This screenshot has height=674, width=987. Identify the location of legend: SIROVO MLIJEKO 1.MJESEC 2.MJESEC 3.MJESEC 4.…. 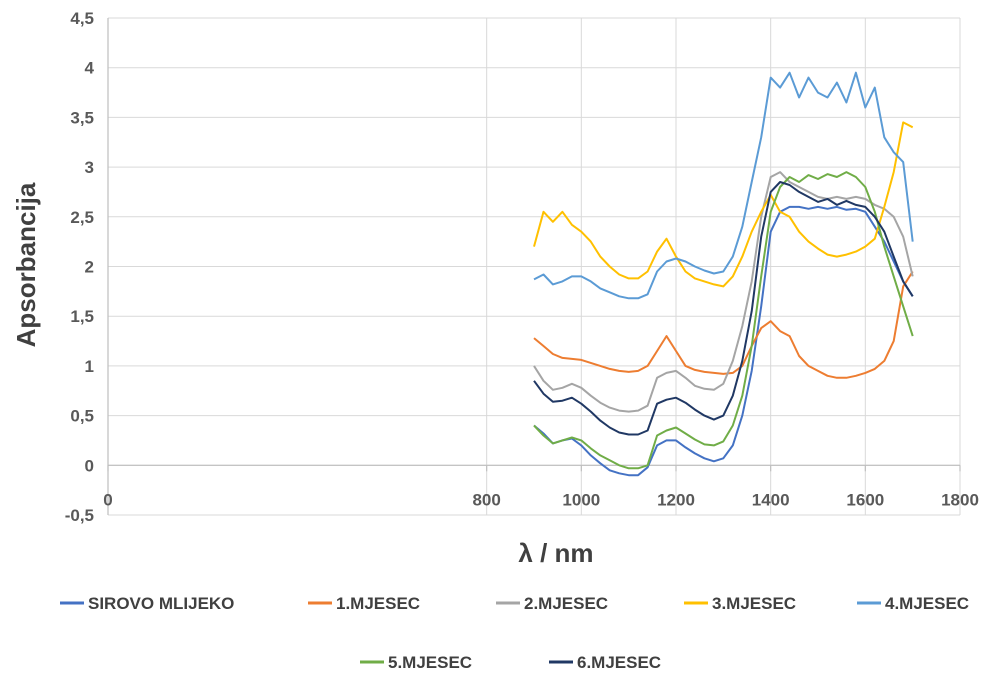
(514, 633).